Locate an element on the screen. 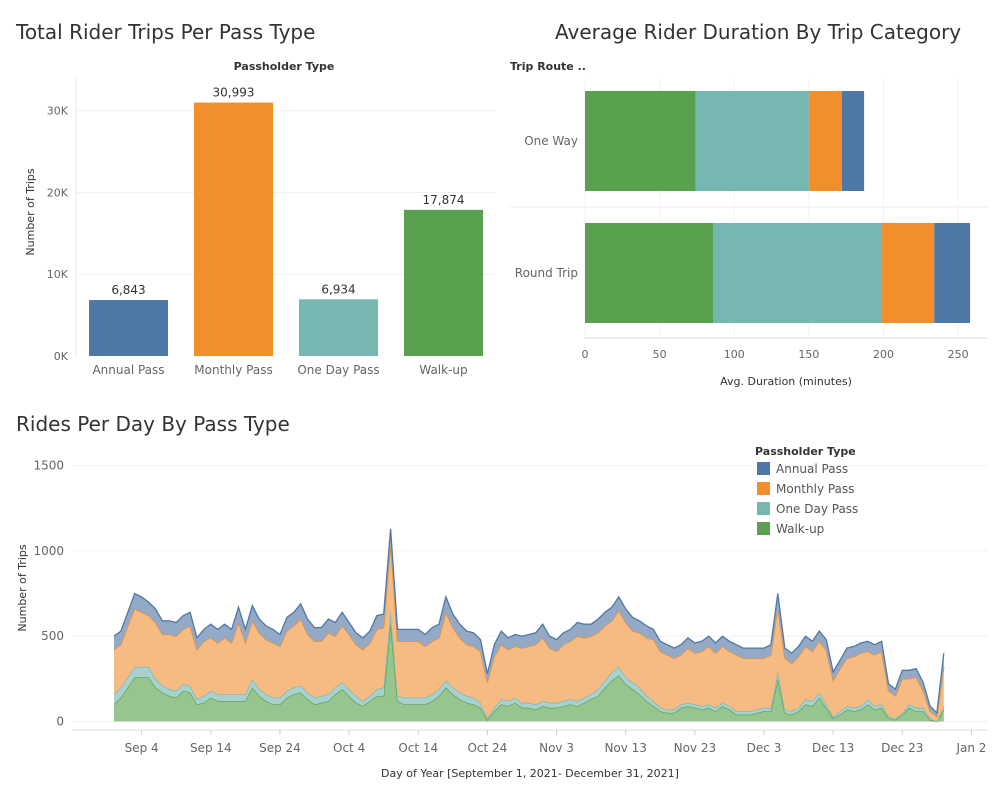  legend-swatch-walkup is located at coordinates (763, 528).